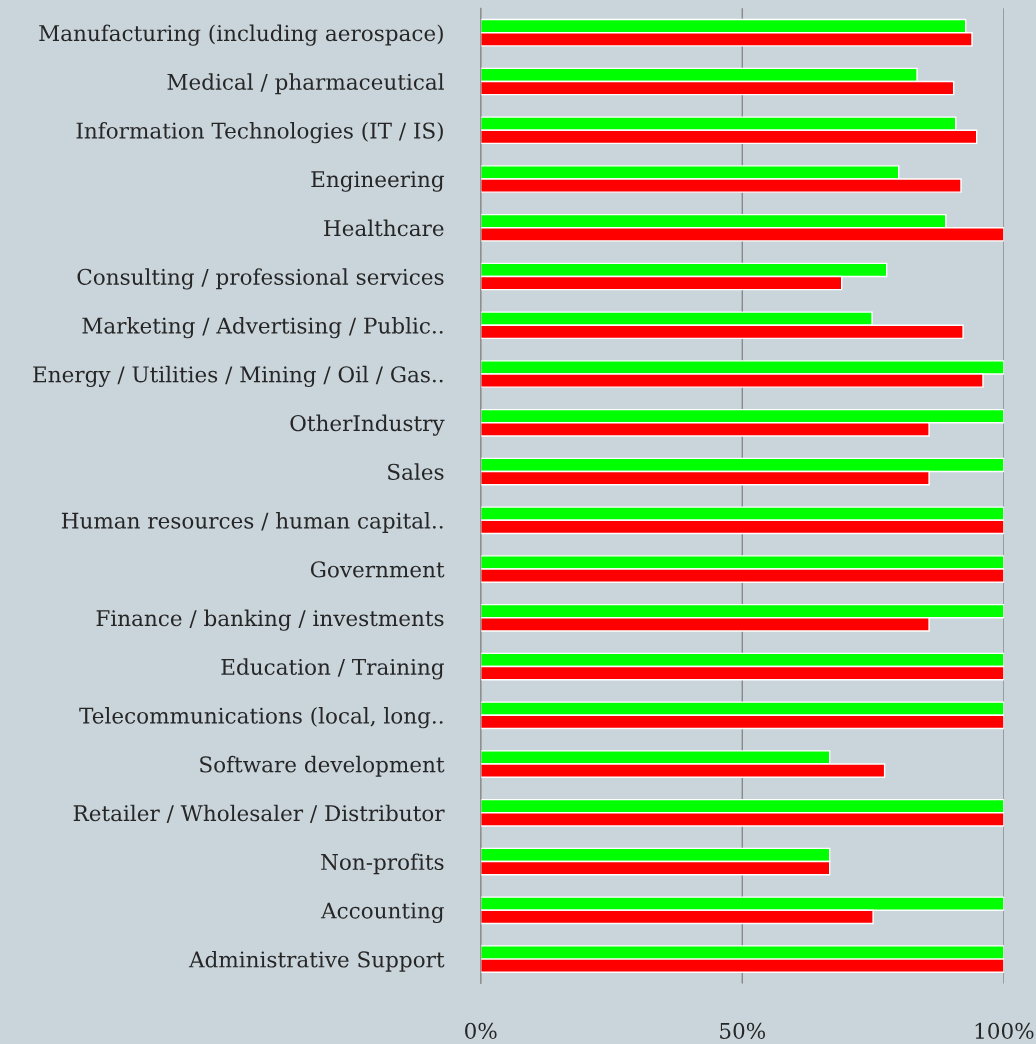  What do you see at coordinates (241, 35) in the screenshot?
I see `y-tick-label: Manufacturing (including aerospace)` at bounding box center [241, 35].